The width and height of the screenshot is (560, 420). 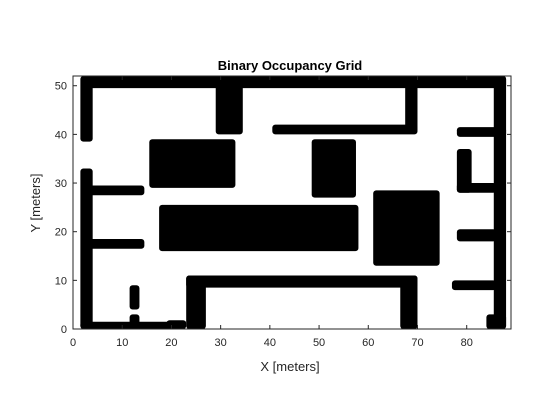 I want to click on y-tick-label: 30, so click(x=61, y=184).